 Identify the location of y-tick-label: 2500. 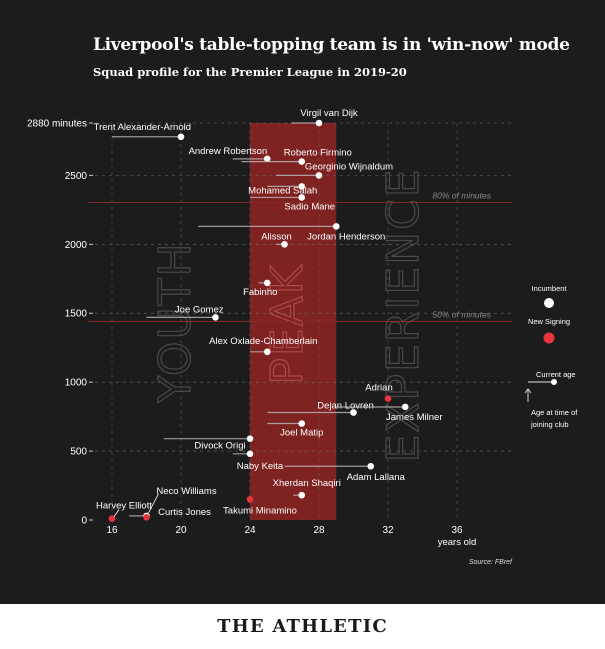
(76, 176).